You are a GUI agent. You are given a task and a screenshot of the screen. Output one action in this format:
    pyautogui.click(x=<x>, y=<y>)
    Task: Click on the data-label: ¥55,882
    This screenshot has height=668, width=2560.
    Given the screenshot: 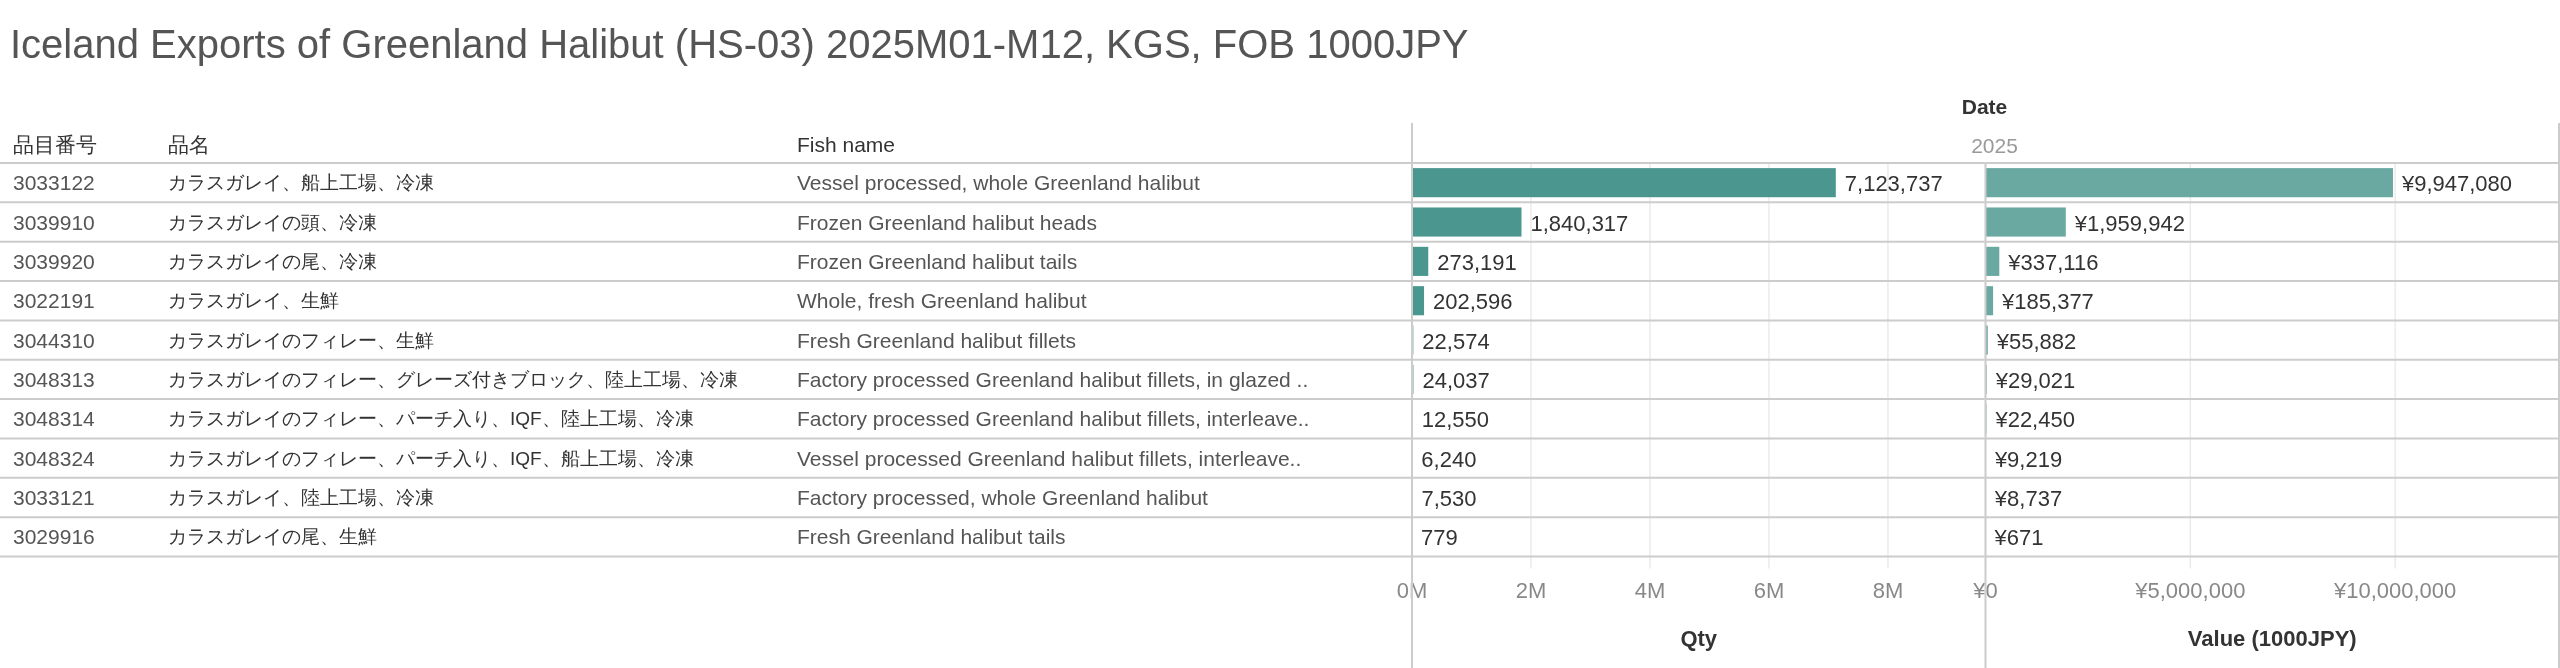 What is the action you would take?
    pyautogui.click(x=2036, y=341)
    